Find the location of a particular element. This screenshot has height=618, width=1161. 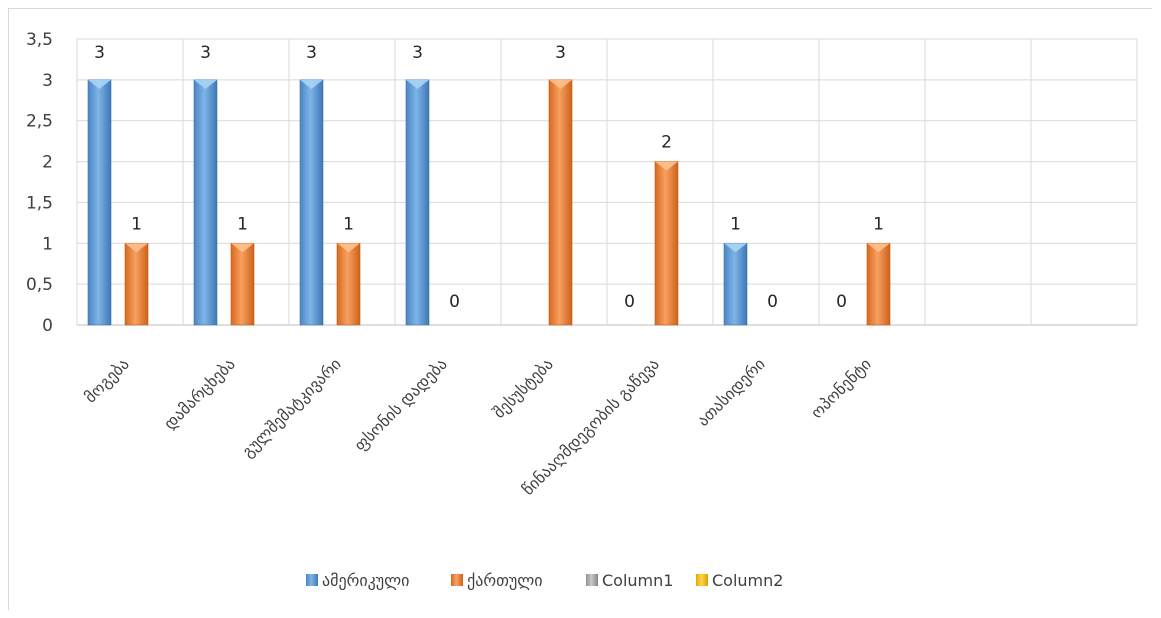

y-tick-label: 2 is located at coordinates (47, 163).